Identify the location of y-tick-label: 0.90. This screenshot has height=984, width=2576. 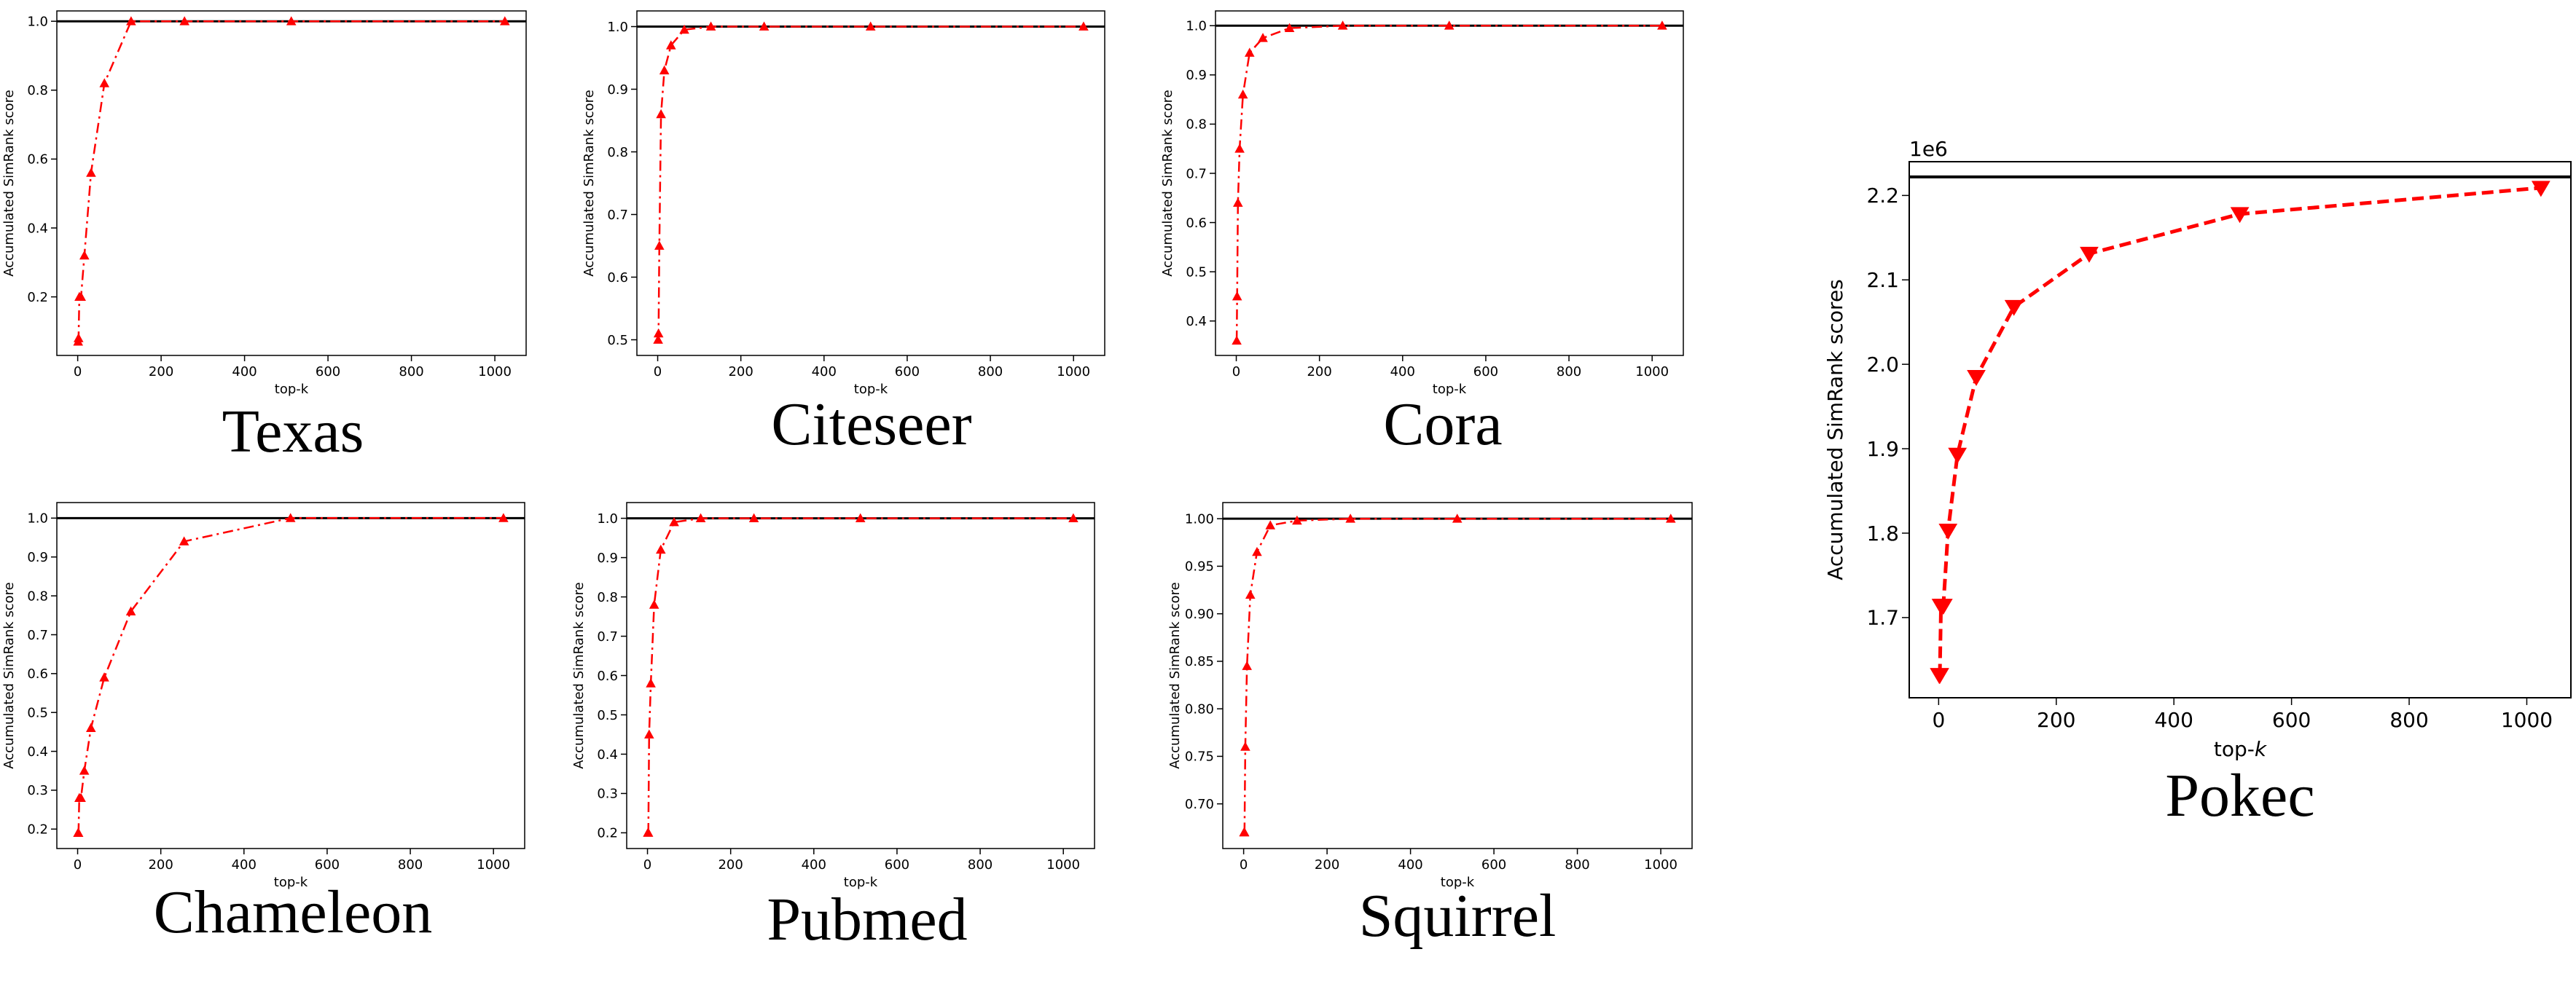
(1199, 614).